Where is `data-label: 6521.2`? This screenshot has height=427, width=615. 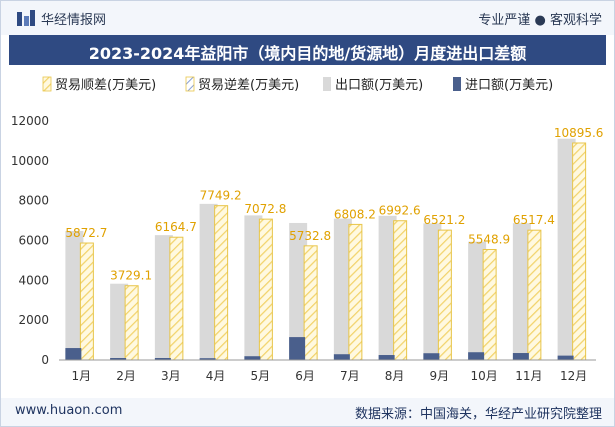
data-label: 6521.2 is located at coordinates (444, 220).